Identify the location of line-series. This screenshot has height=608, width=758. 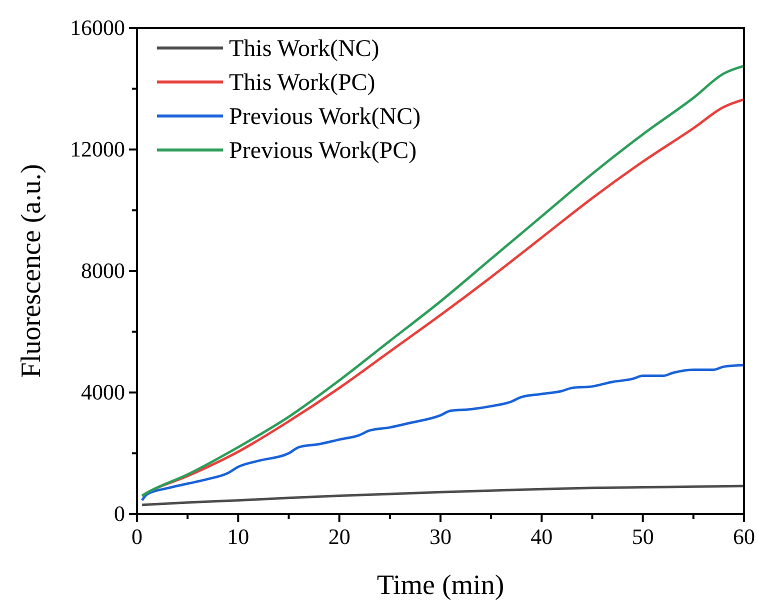
(443, 495).